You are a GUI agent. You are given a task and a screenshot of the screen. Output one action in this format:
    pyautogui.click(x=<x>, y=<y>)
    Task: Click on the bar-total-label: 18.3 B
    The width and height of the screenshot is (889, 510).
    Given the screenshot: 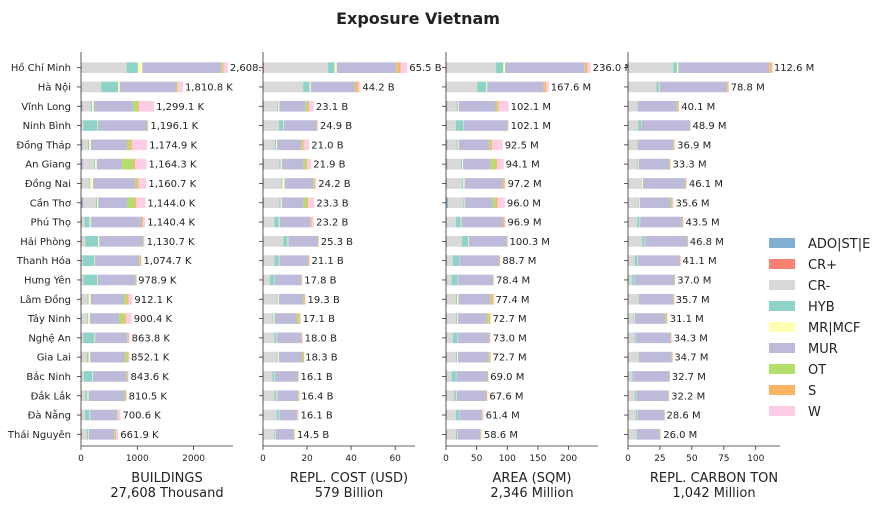 What is the action you would take?
    pyautogui.click(x=321, y=358)
    